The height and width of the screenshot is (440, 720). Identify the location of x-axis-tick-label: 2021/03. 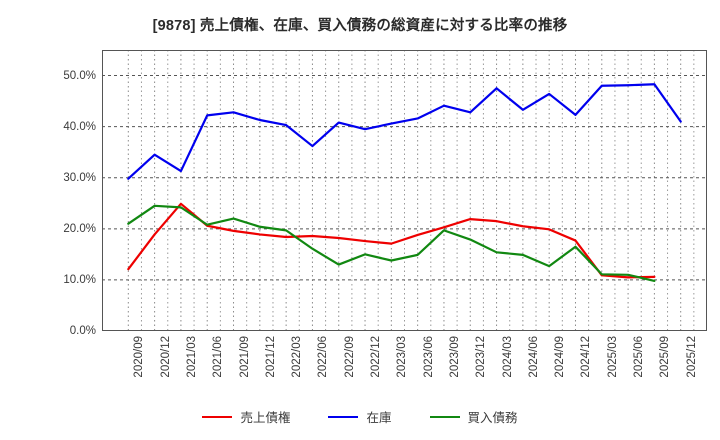
(191, 357).